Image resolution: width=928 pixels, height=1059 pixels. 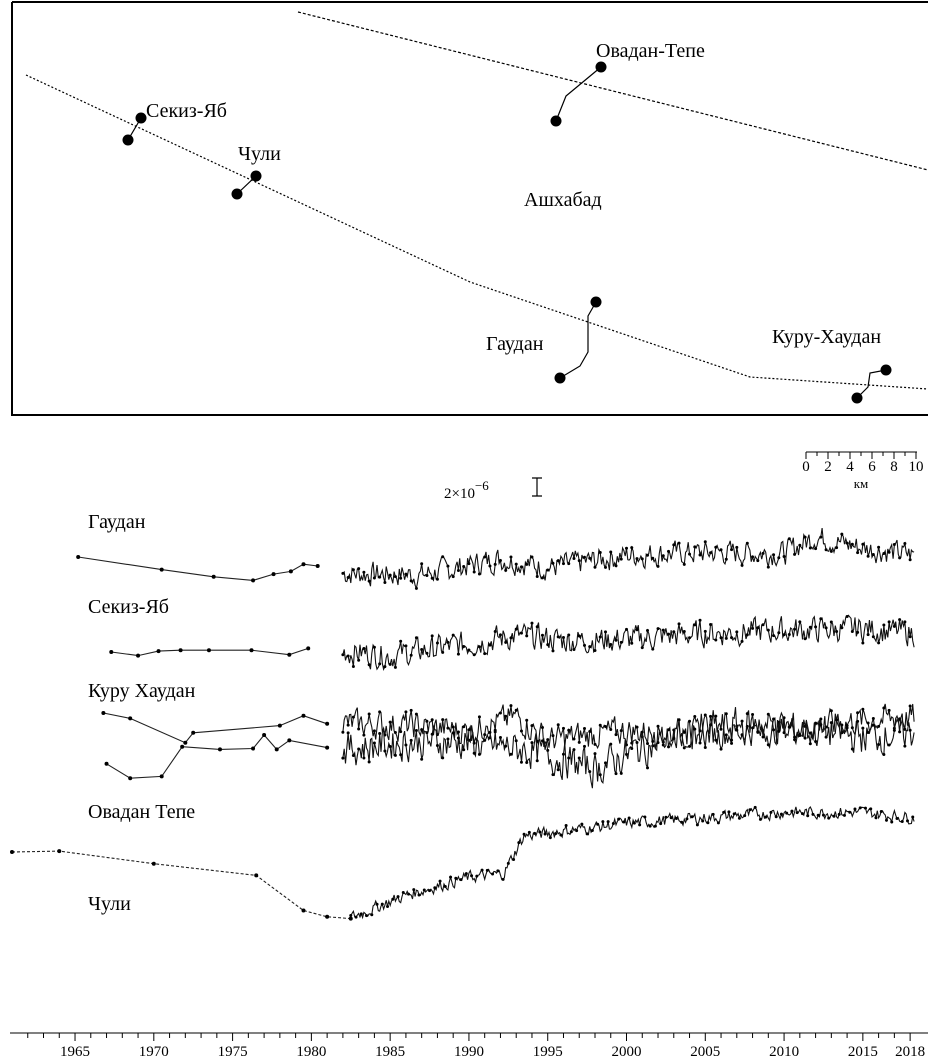 I want to click on station-link, so click(x=871, y=384).